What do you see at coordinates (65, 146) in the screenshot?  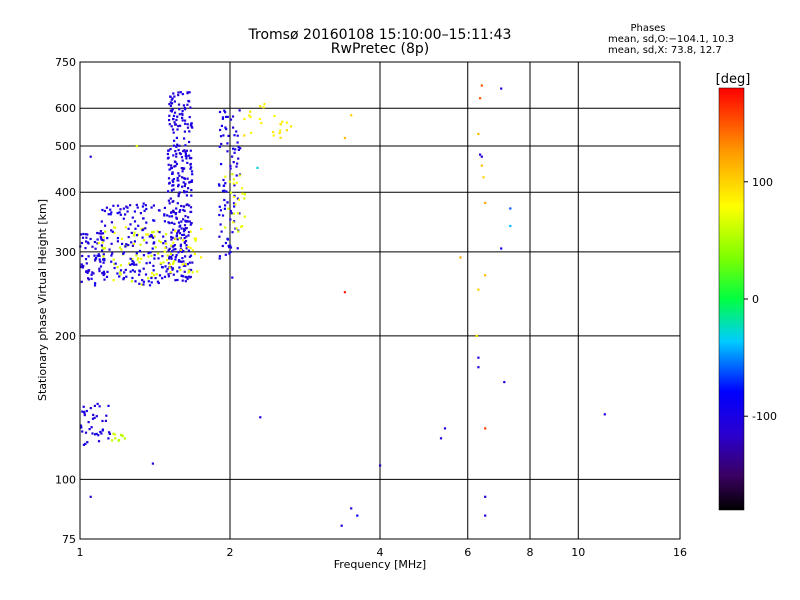 I see `y-tick-label: 500` at bounding box center [65, 146].